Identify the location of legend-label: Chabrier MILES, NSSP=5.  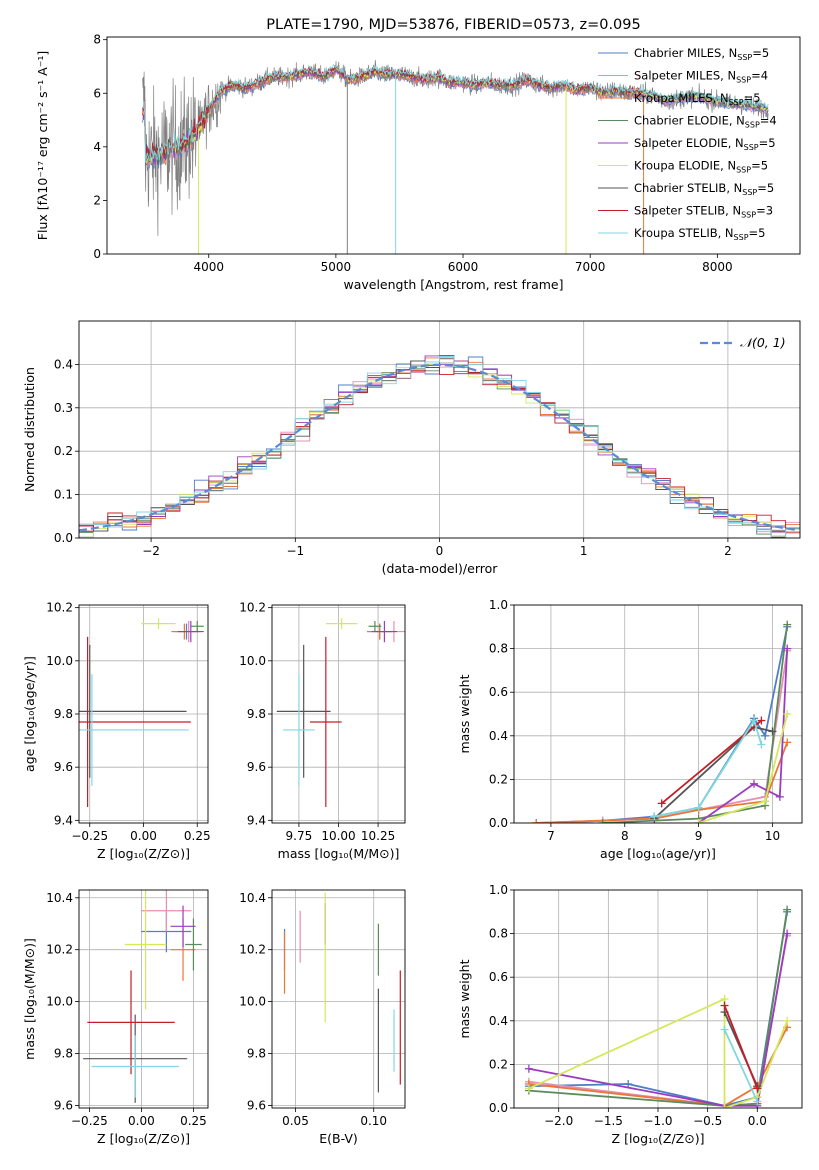
(701, 54).